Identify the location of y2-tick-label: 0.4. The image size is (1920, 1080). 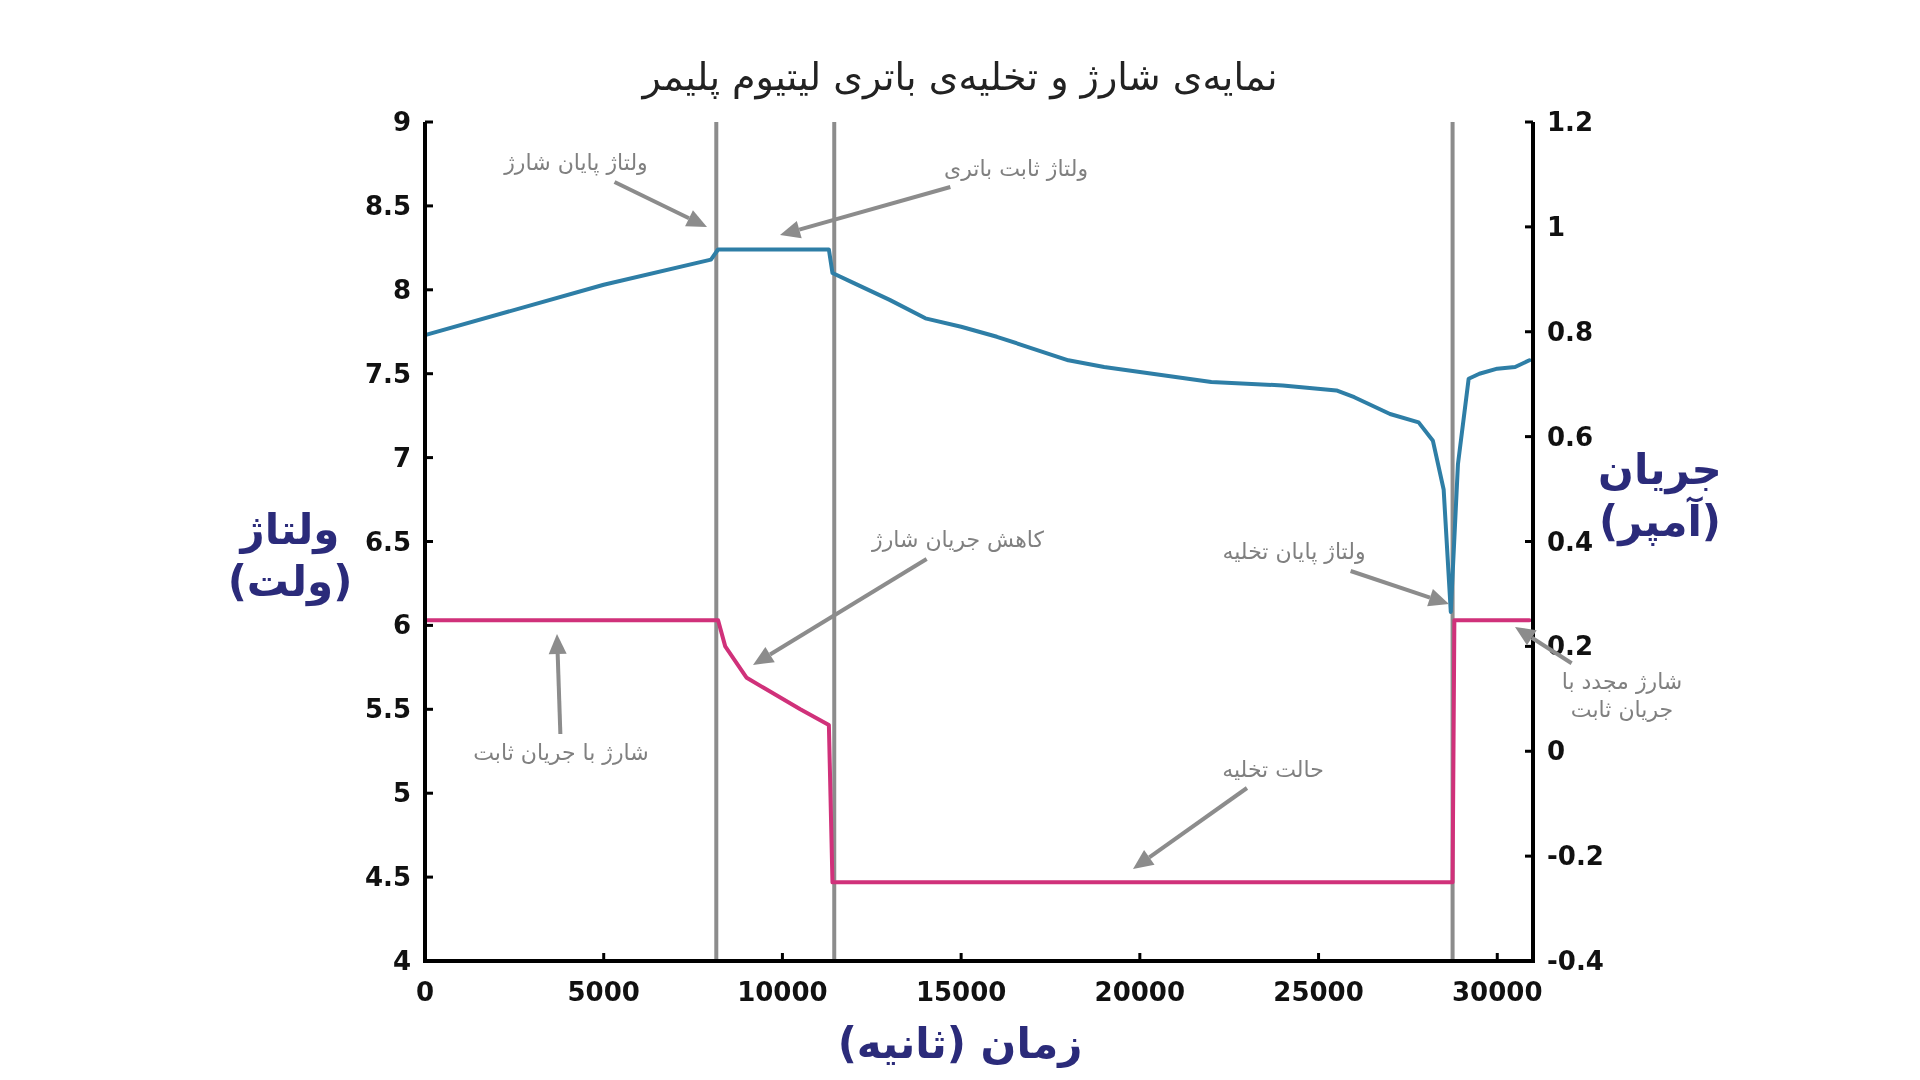
(1570, 541).